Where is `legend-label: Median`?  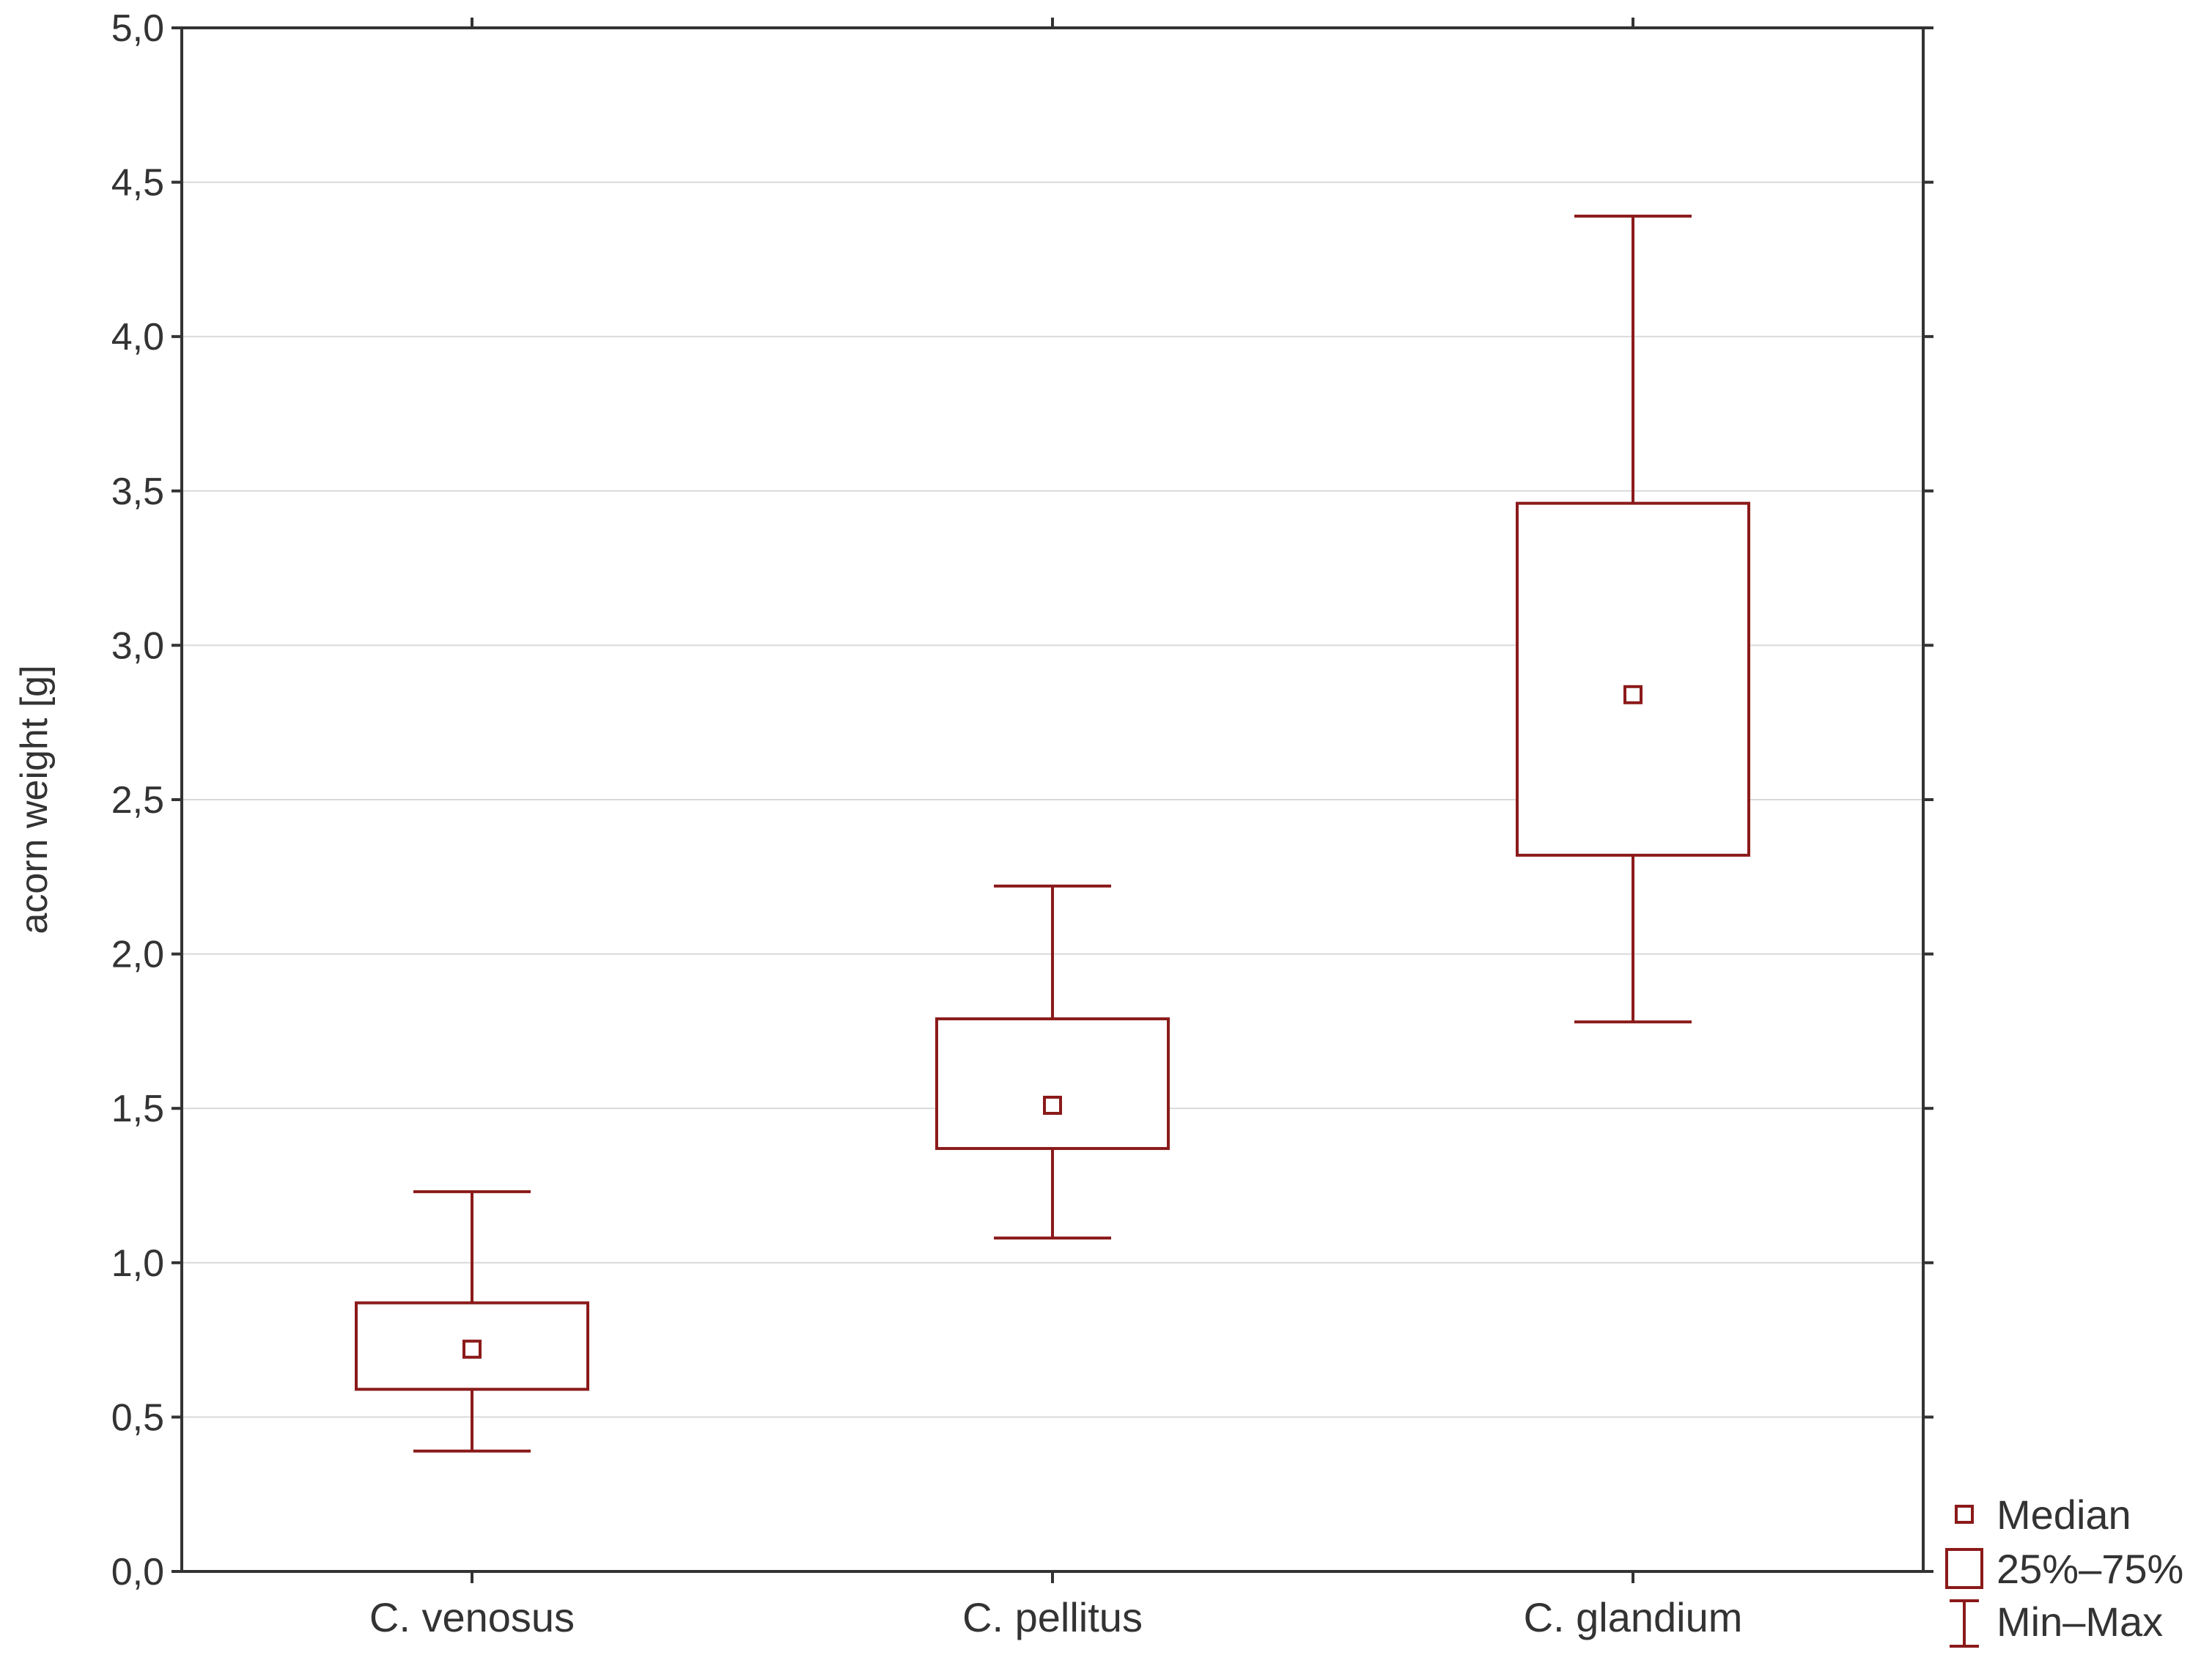
legend-label: Median is located at coordinates (2064, 1515).